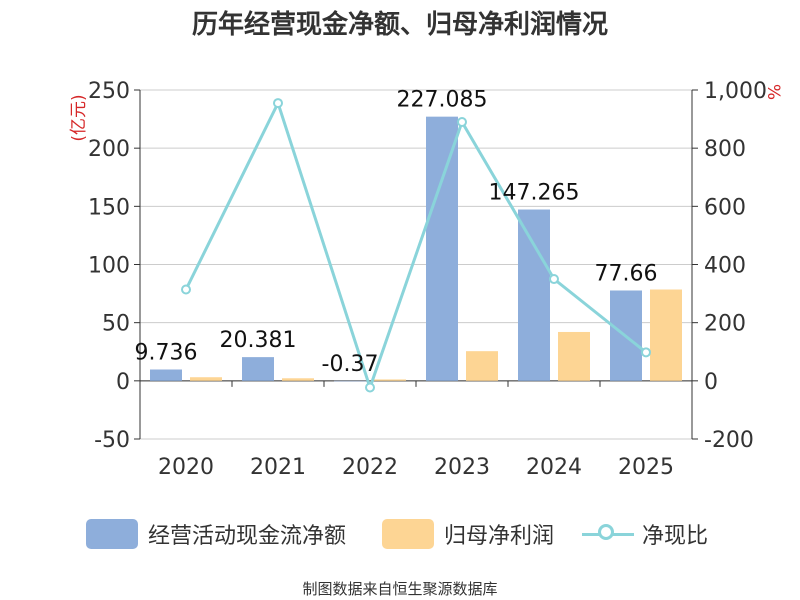  I want to click on chart-title: 历年经营现金净额、归母净利润情况, so click(399, 25).